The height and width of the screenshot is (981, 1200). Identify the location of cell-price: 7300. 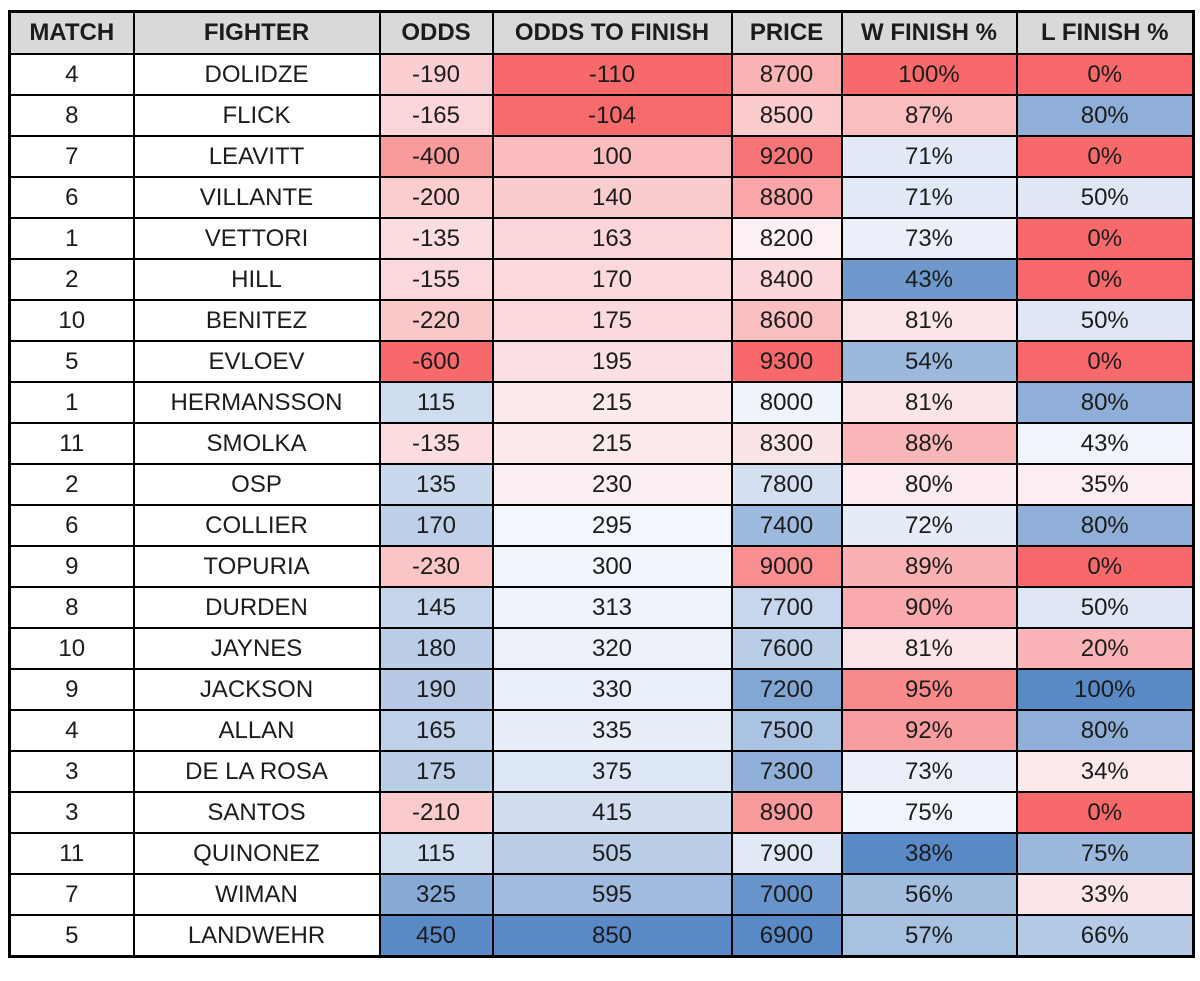
(786, 771).